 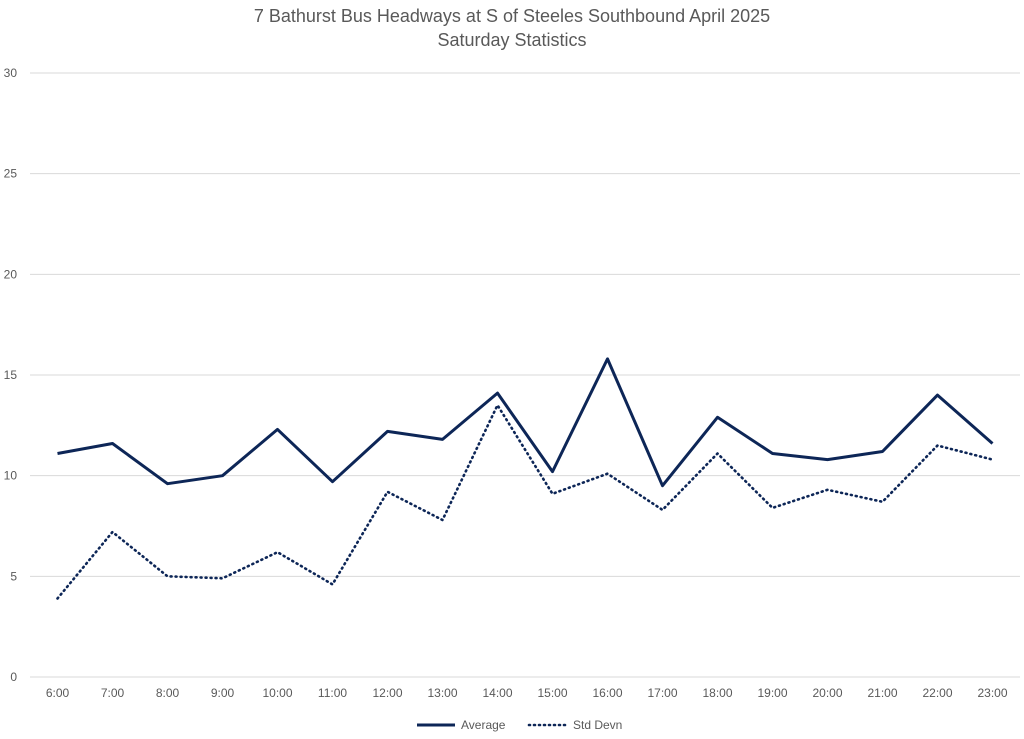 I want to click on x-tick-label: 14:00, so click(x=497, y=693).